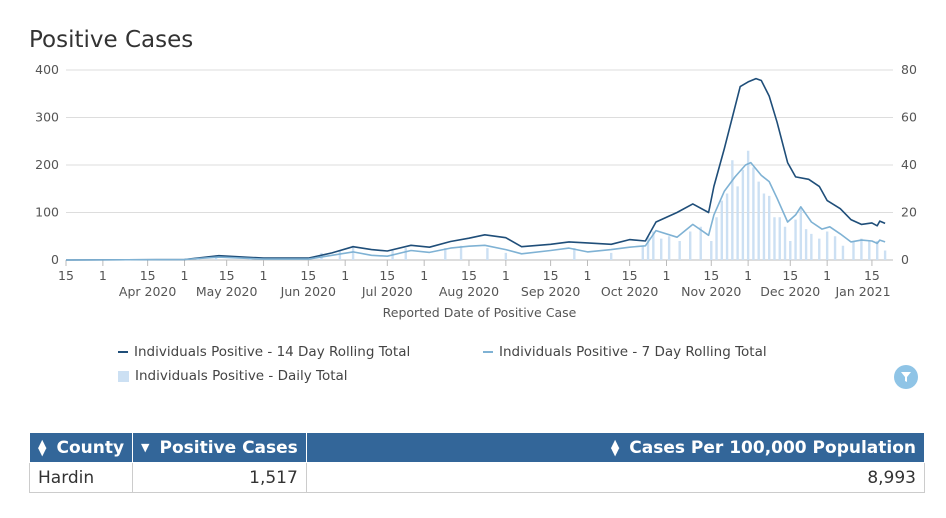 The image size is (946, 518). Describe the element at coordinates (469, 291) in the screenshot. I see `x-month-label: Aug 2020` at that location.